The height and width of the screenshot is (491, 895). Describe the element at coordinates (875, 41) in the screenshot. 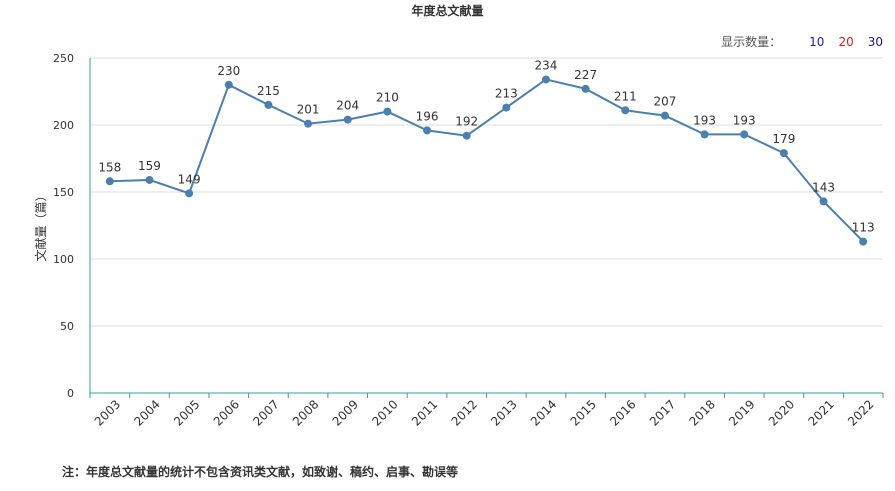

I see `display-count-option-30: 30` at that location.